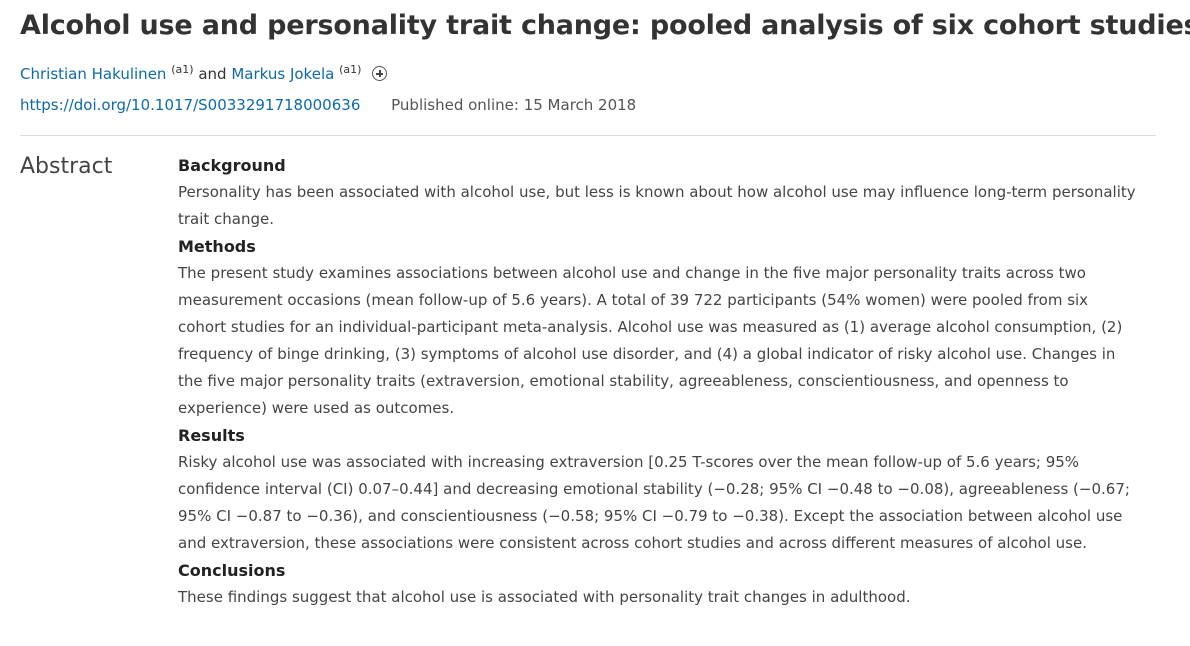 The width and height of the screenshot is (1190, 646). I want to click on section-heading-background: Background, so click(232, 165).